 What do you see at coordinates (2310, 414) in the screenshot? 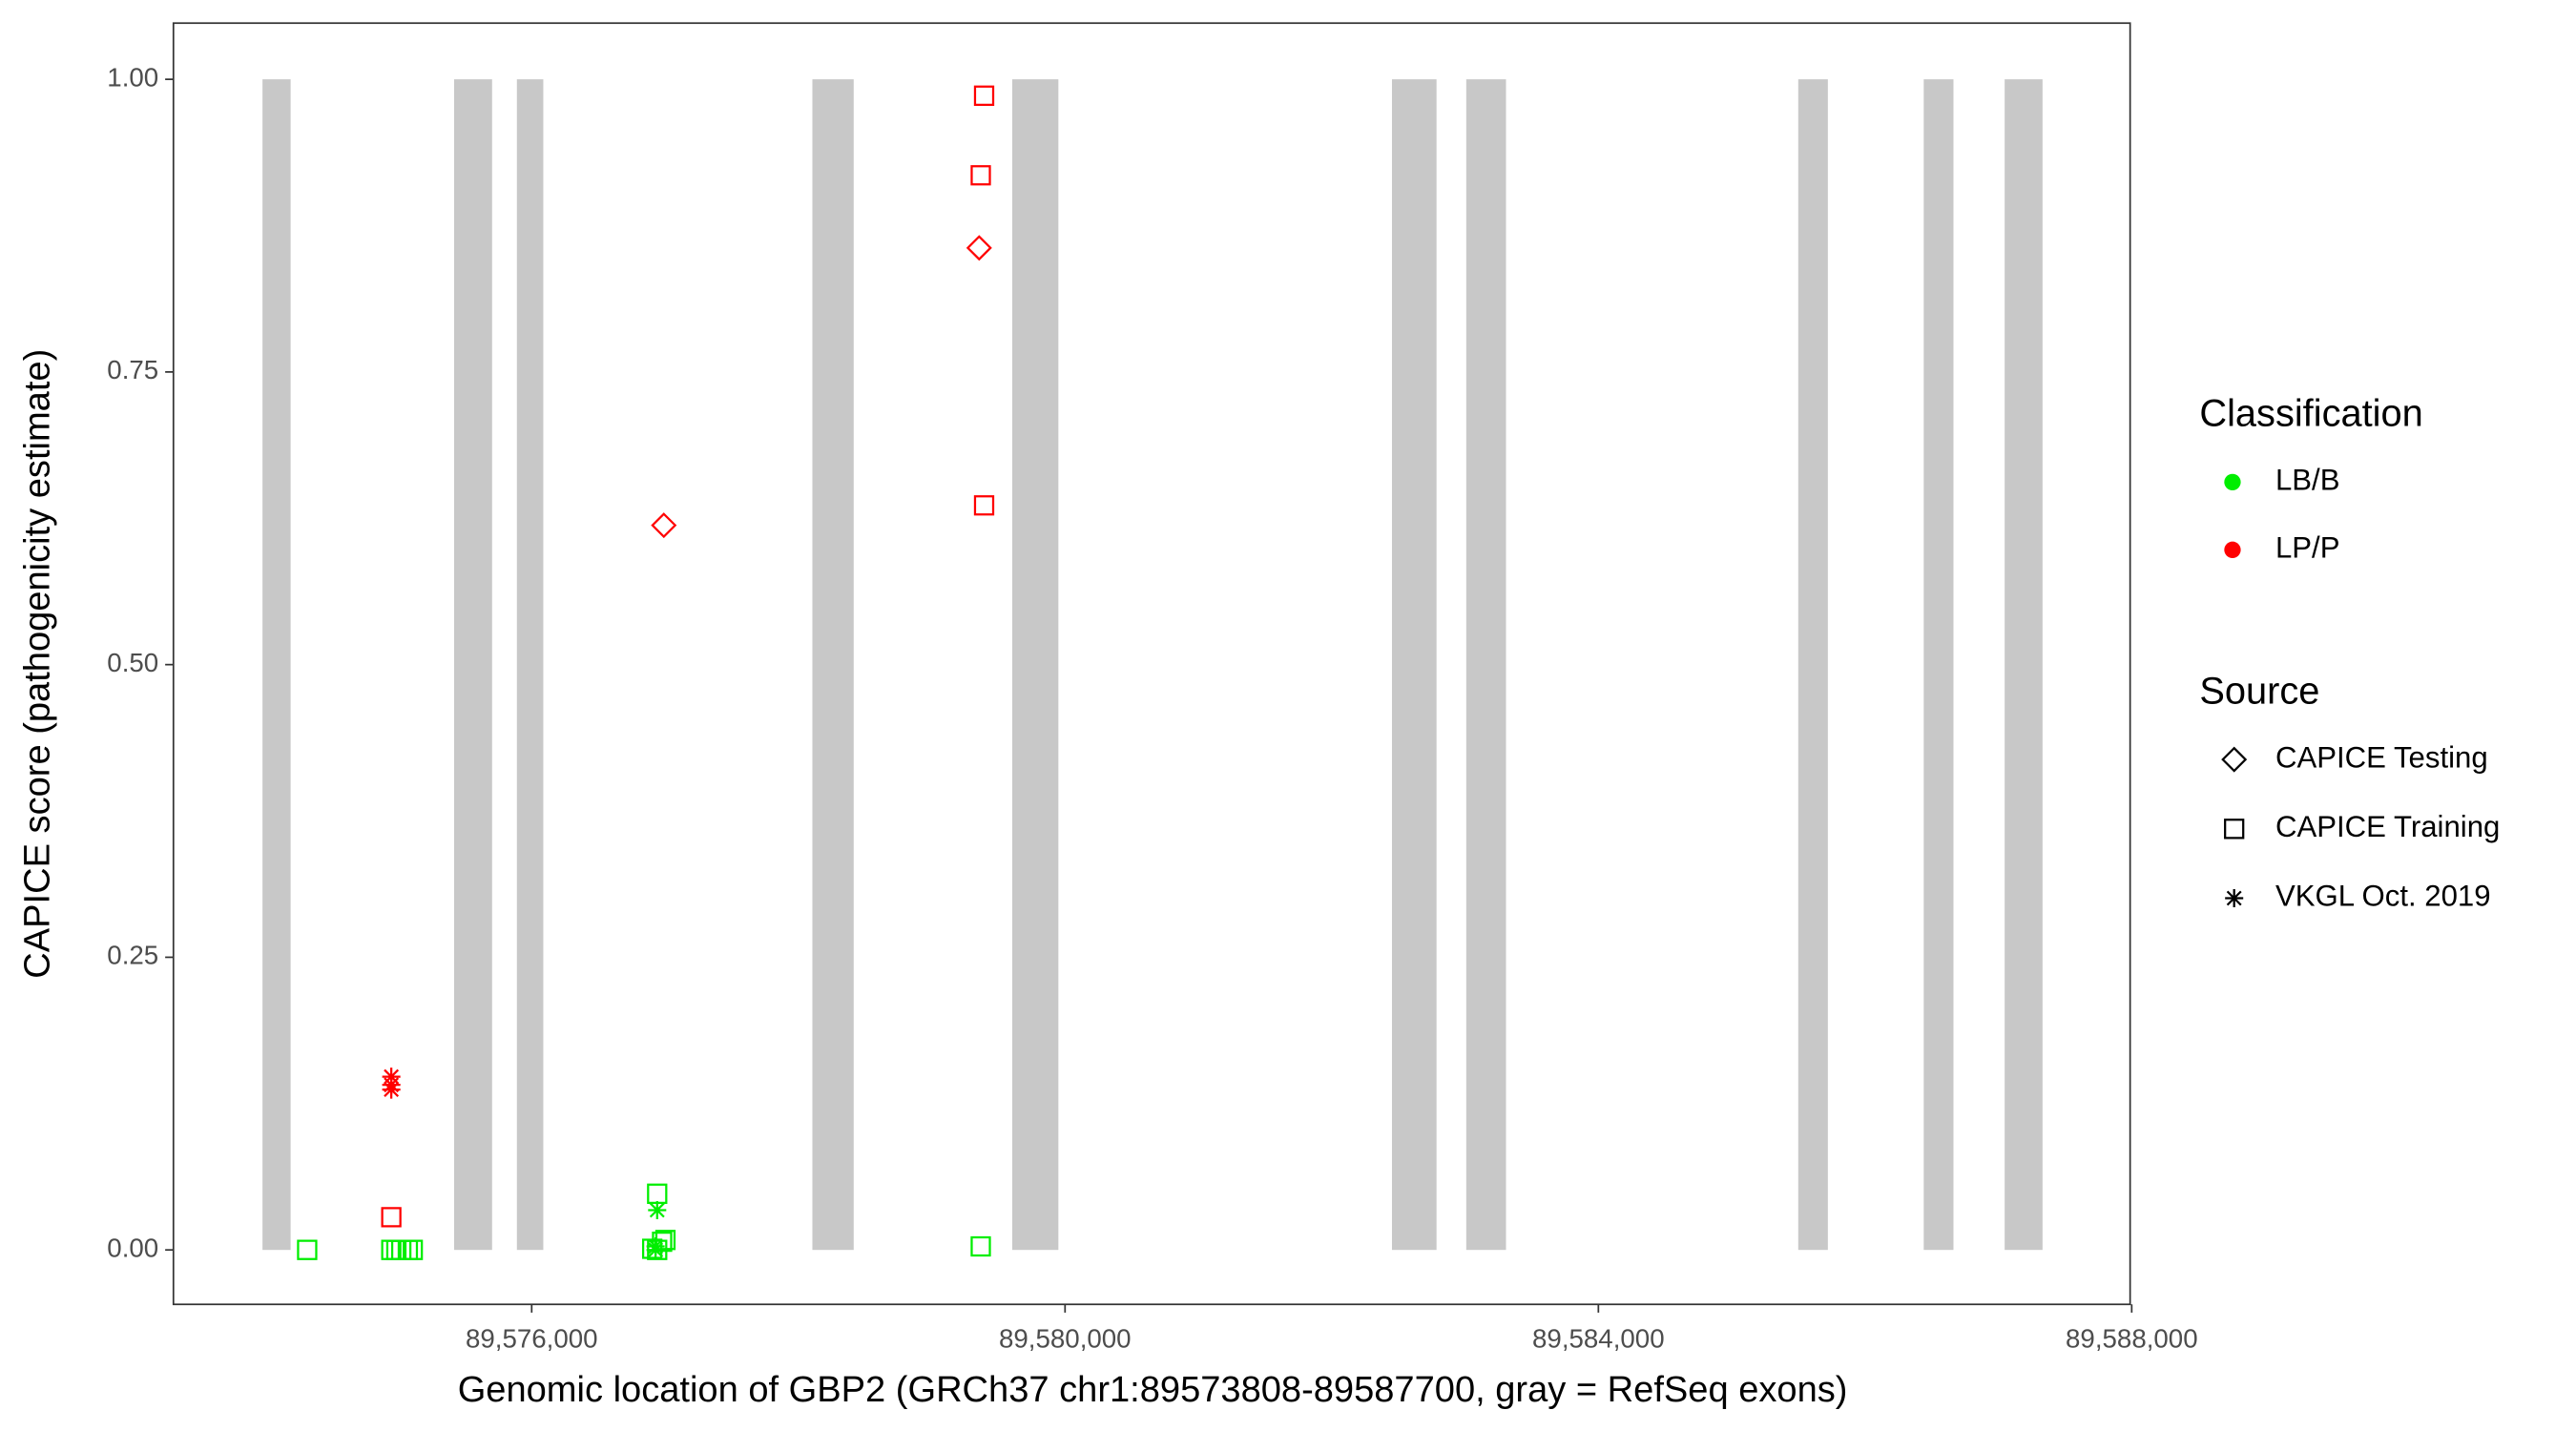
I see `legend-title: Classification` at bounding box center [2310, 414].